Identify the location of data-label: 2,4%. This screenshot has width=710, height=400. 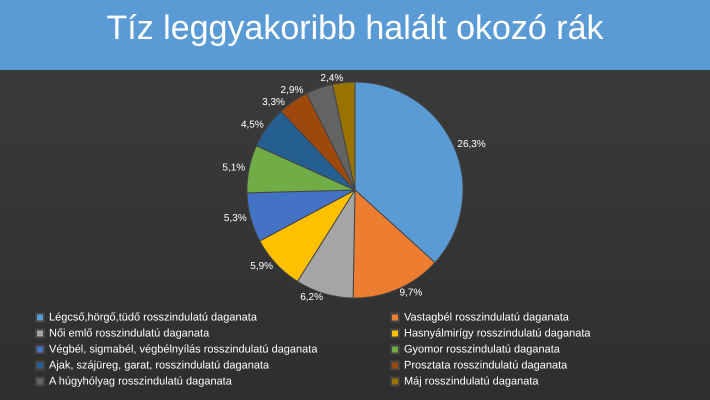
(332, 78).